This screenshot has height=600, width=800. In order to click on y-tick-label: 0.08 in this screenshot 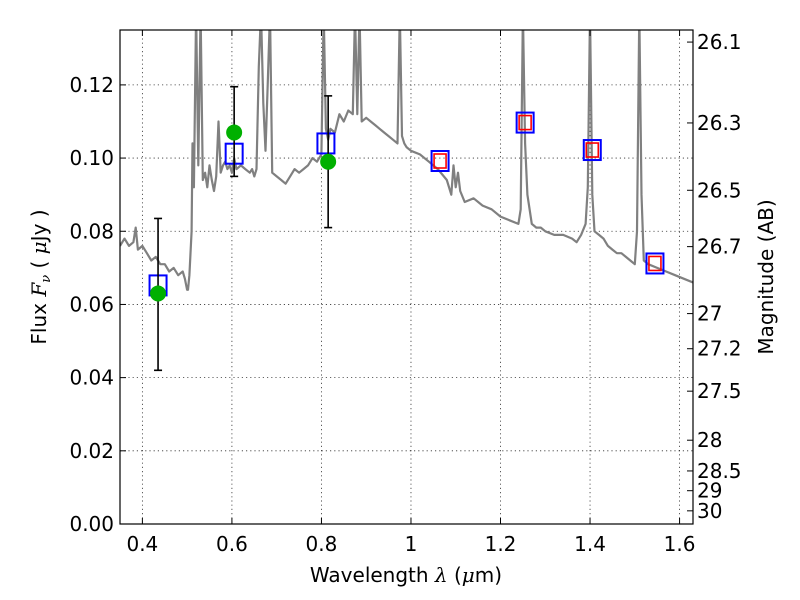, I will do `click(91, 231)`.